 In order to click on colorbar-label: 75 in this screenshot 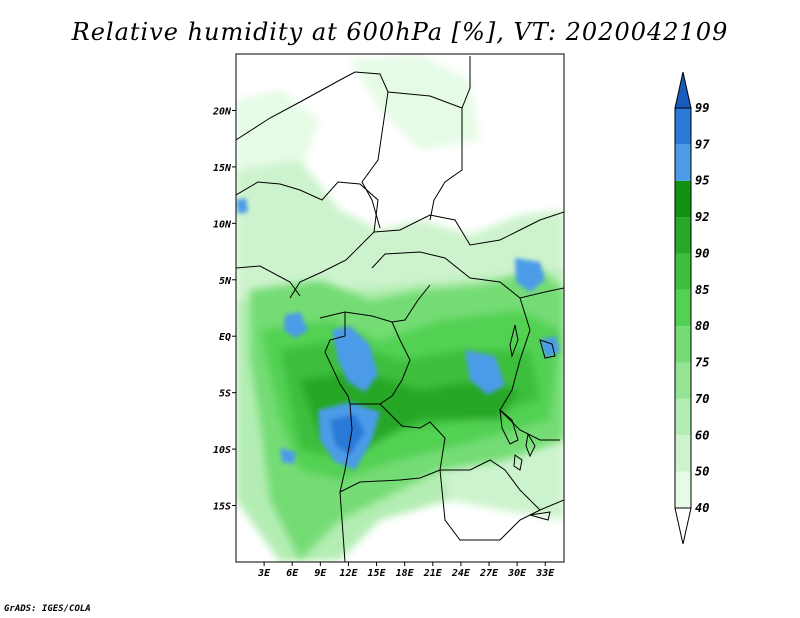, I will do `click(702, 363)`.